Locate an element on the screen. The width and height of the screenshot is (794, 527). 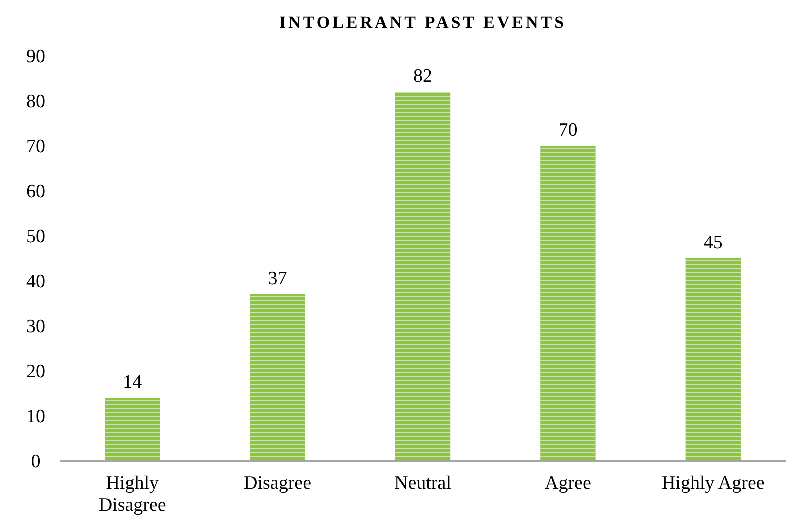
y-tick-label: 20 is located at coordinates (36, 372).